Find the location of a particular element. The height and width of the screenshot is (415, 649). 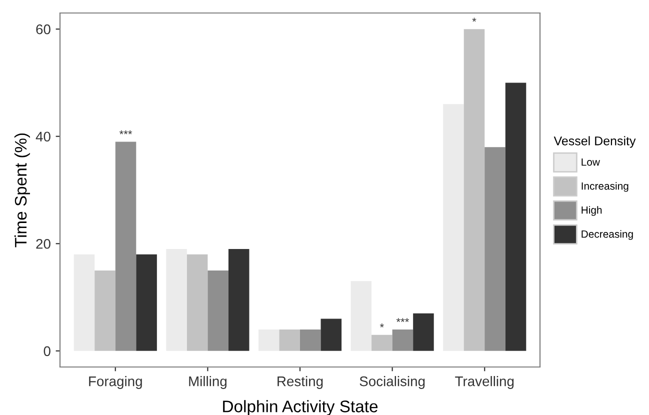

x-tick-label: Milling is located at coordinates (207, 382).